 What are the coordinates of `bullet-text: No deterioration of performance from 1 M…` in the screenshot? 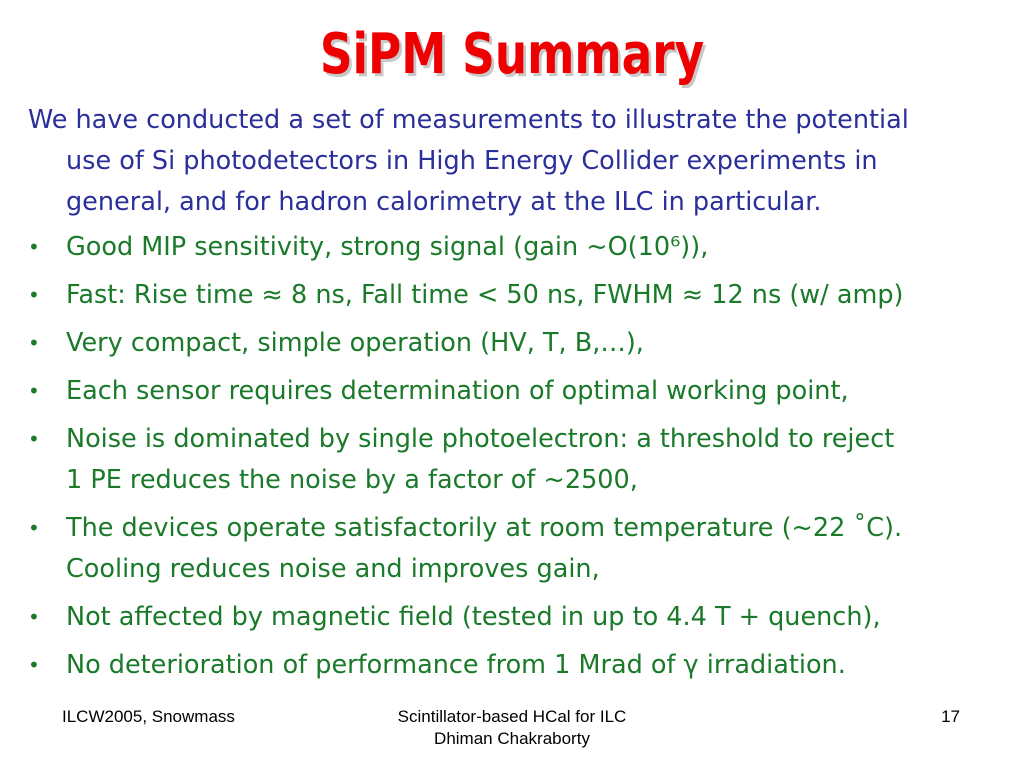 It's located at (456, 665).